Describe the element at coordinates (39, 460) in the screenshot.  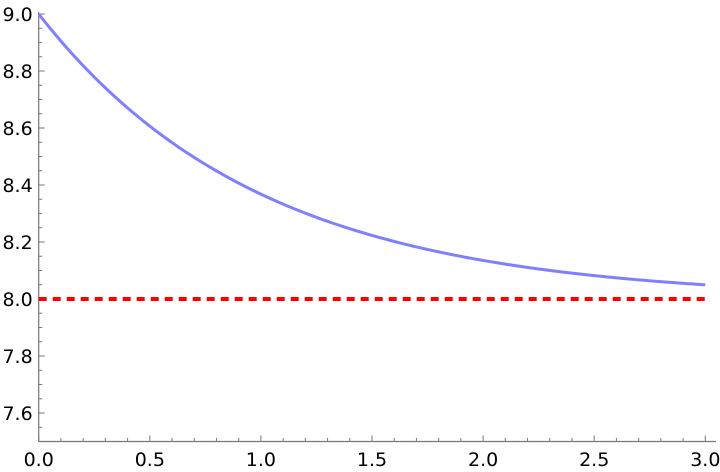
I see `x-tick-label: 0.0` at that location.